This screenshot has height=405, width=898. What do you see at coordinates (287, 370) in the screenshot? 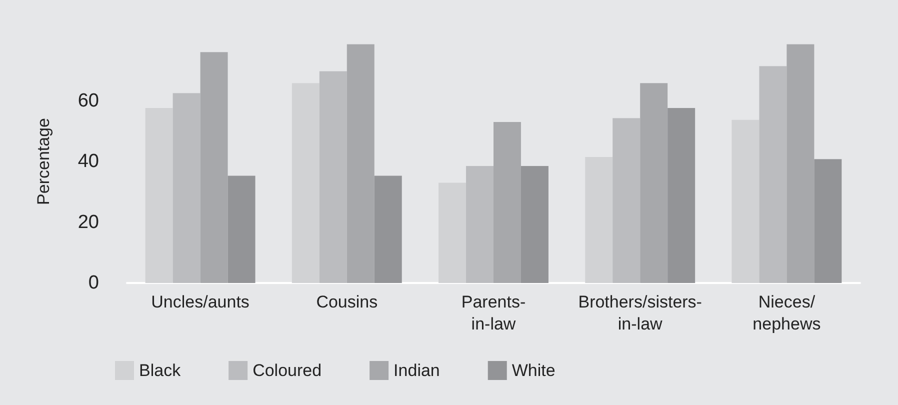
I see `legend-label: Coloured` at bounding box center [287, 370].